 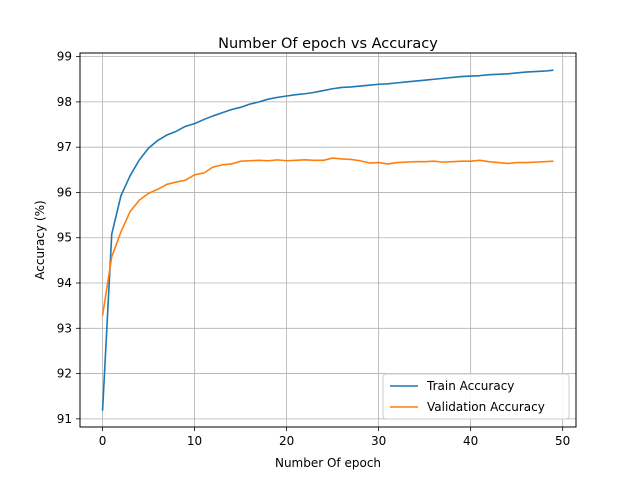 I want to click on y-tick-label: 91, so click(x=64, y=419).